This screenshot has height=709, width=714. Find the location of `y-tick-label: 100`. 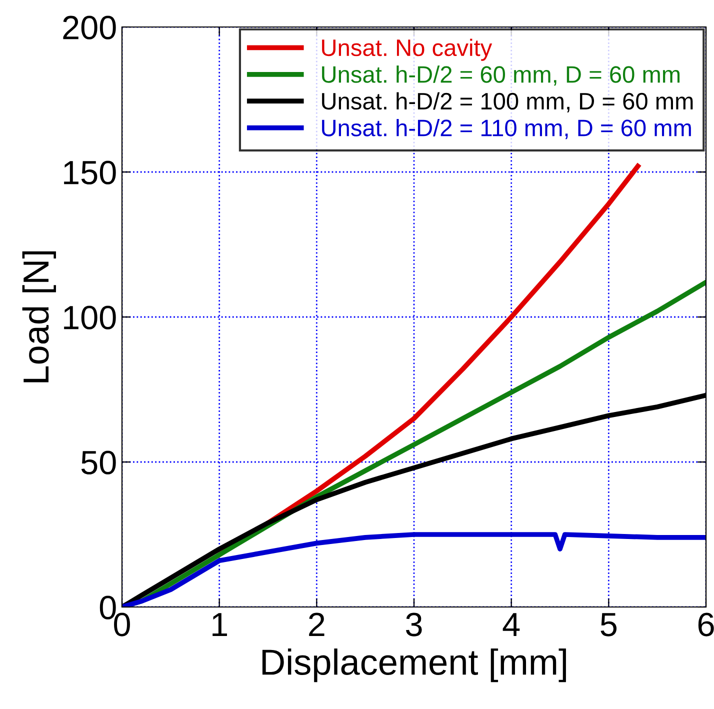

y-tick-label: 100 is located at coordinates (90, 318).